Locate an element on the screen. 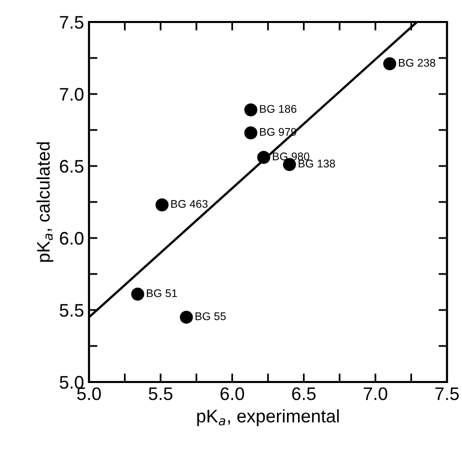 This screenshot has width=462, height=451. y-tick-label: 6.0 is located at coordinates (72, 238).